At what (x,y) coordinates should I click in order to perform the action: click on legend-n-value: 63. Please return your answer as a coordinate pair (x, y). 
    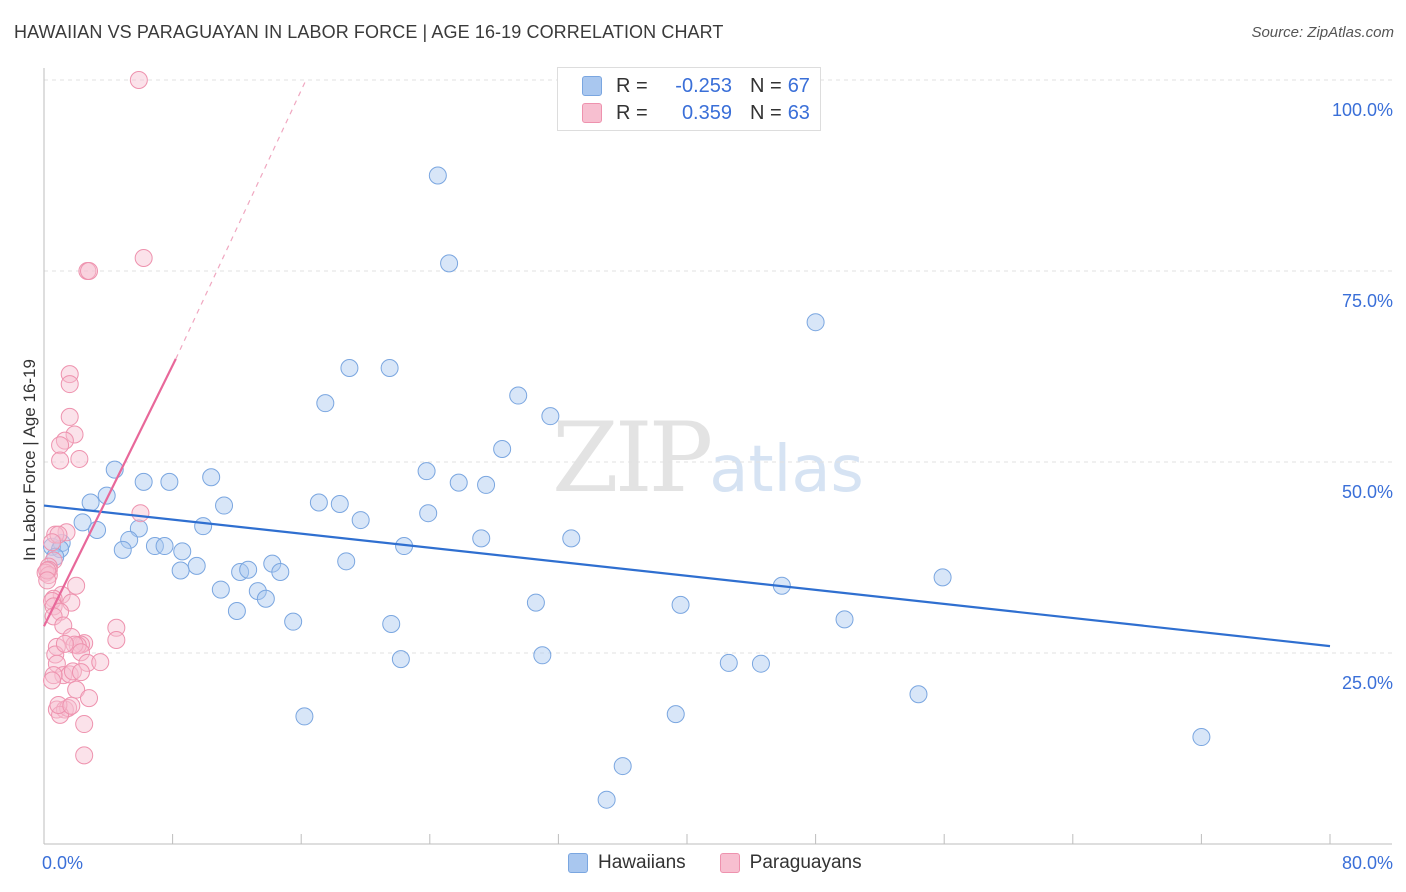
    Looking at the image, I should click on (798, 112).